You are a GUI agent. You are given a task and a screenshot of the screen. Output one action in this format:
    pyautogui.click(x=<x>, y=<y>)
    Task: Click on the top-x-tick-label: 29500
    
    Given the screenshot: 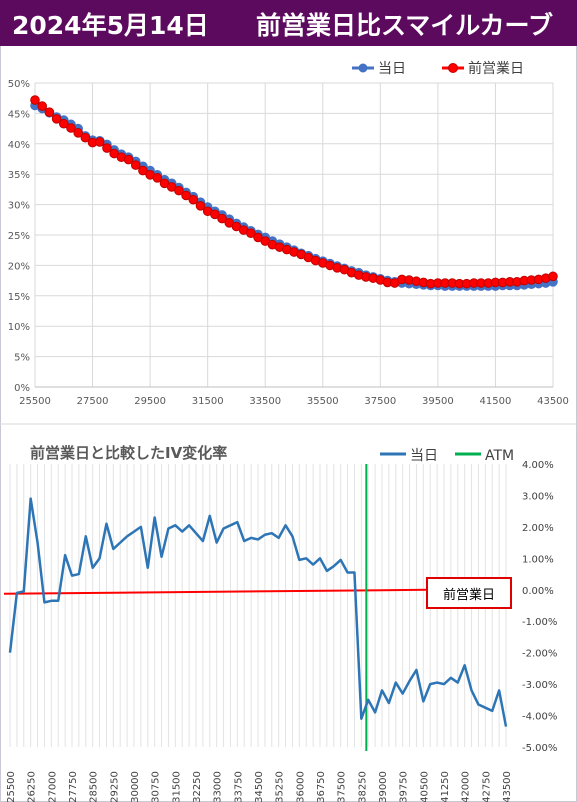 What is the action you would take?
    pyautogui.click(x=150, y=401)
    